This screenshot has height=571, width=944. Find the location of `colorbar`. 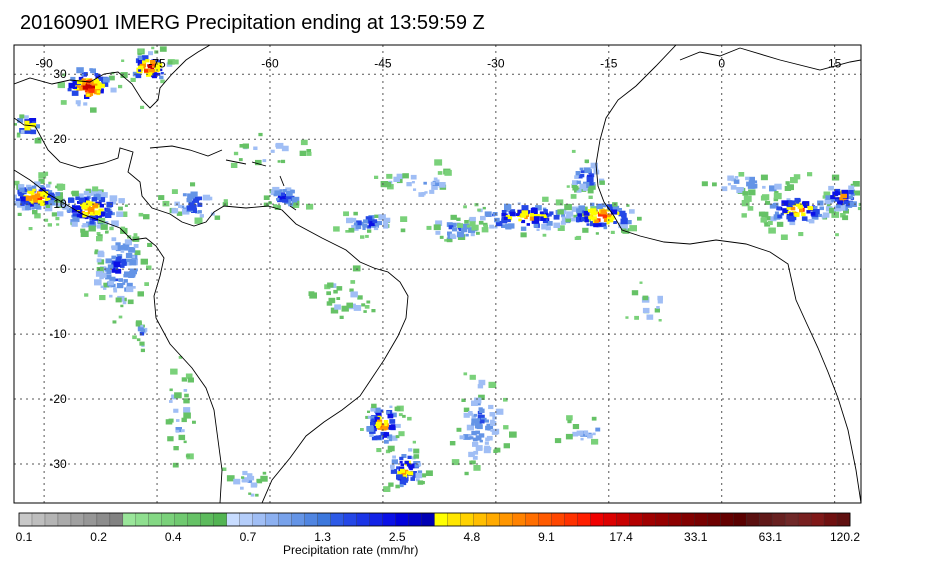

colorbar is located at coordinates (434, 519).